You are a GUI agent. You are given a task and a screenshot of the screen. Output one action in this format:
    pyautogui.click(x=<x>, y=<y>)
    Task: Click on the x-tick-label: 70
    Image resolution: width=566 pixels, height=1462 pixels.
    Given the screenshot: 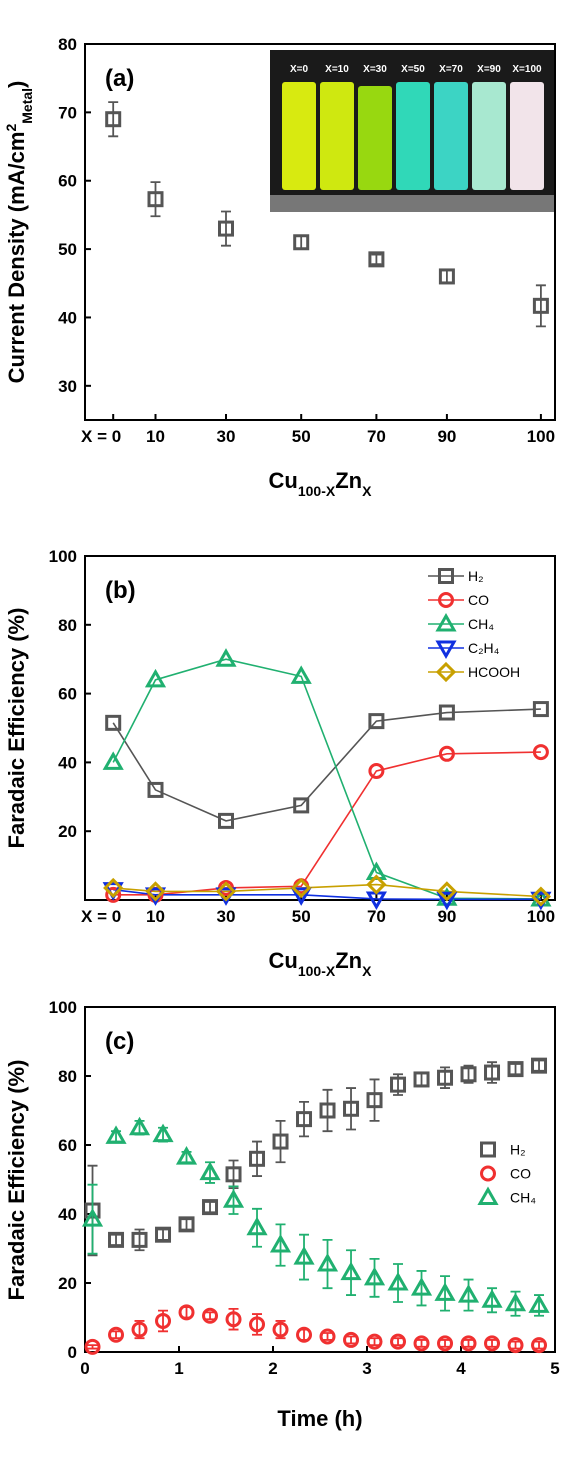 What is the action you would take?
    pyautogui.click(x=376, y=916)
    